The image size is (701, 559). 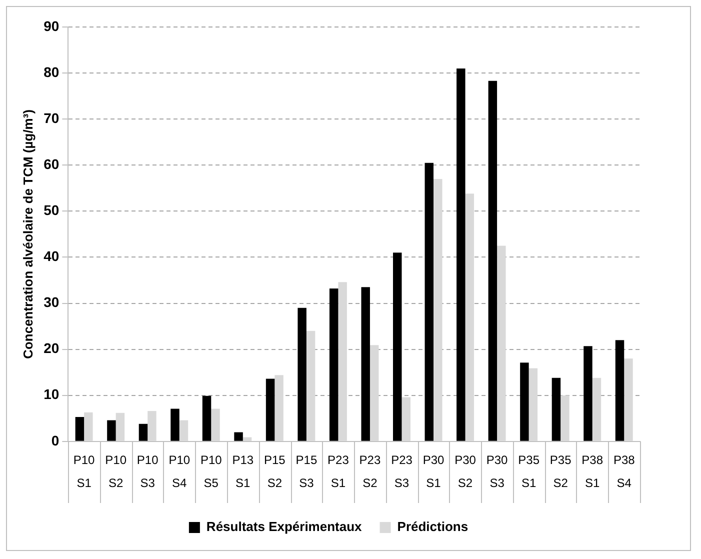 I want to click on x-tick-label: P10 S3, so click(x=147, y=471).